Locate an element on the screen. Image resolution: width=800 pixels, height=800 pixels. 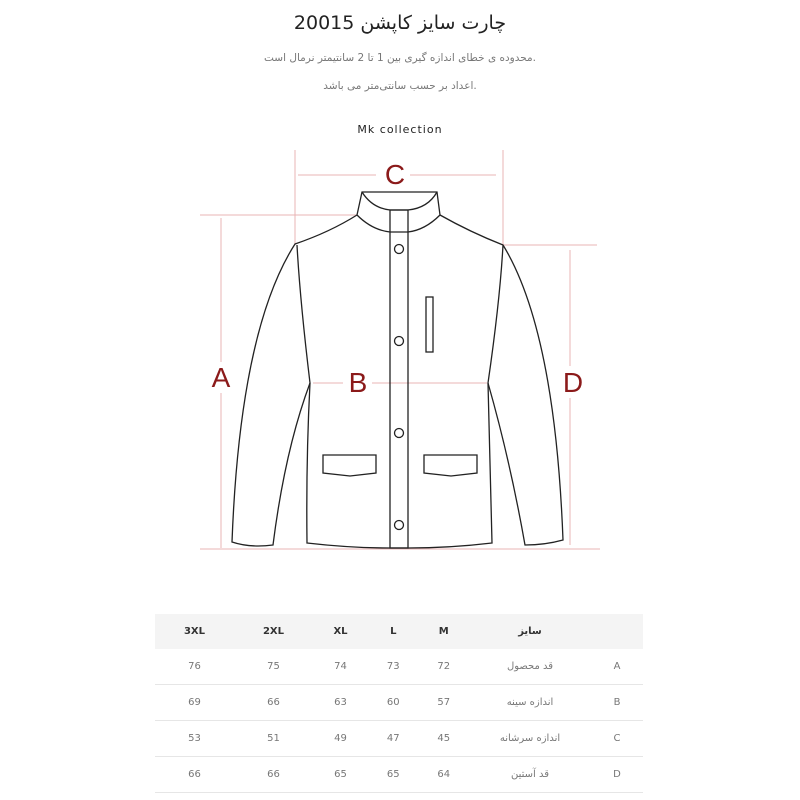
size-value: 64 is located at coordinates (443, 774).